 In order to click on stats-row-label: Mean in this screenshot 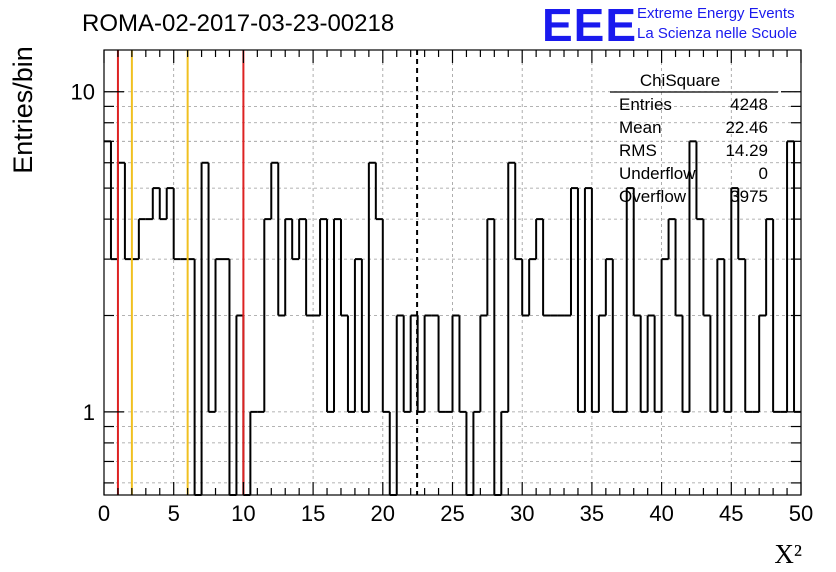, I will do `click(640, 127)`.